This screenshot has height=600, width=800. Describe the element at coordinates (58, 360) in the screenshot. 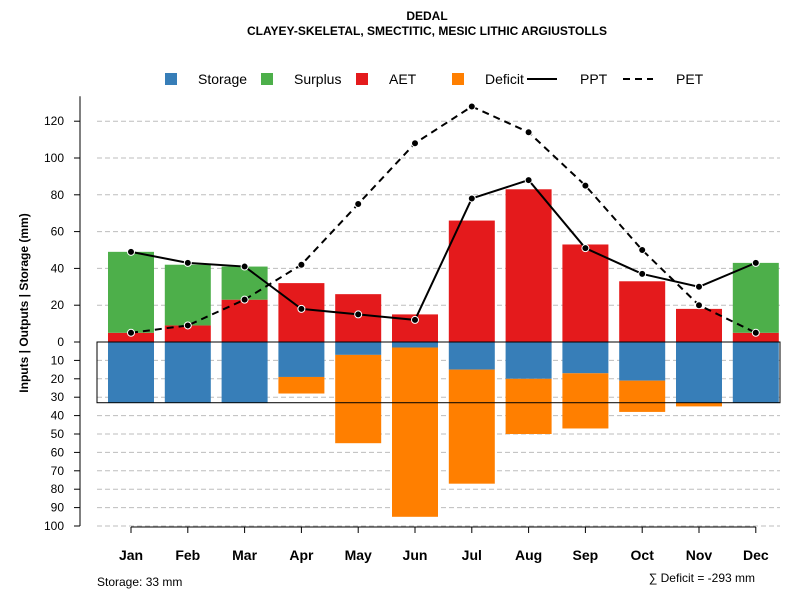

I see `y-tick-label: 10` at that location.